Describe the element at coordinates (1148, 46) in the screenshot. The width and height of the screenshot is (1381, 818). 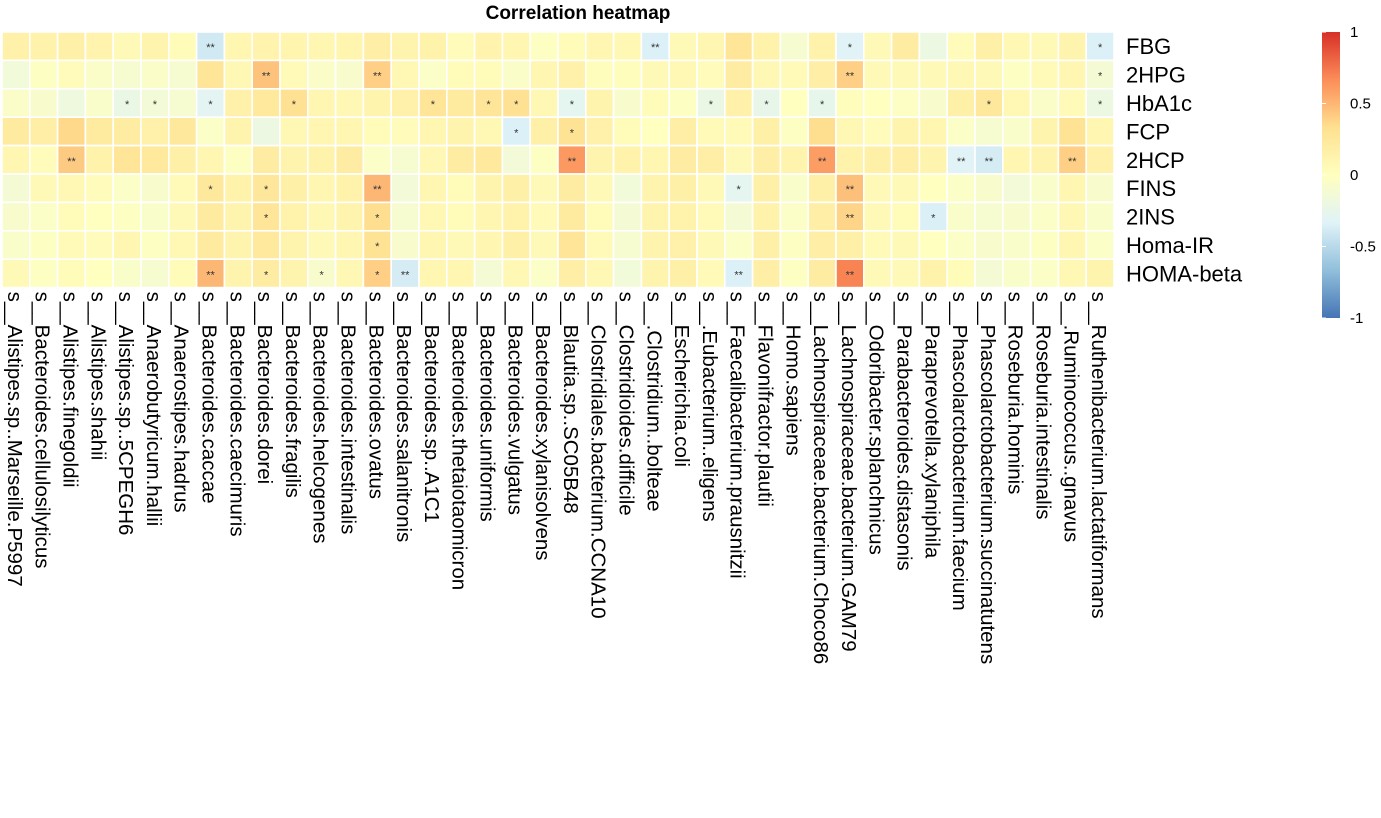
I see `row-label: FBG` at that location.